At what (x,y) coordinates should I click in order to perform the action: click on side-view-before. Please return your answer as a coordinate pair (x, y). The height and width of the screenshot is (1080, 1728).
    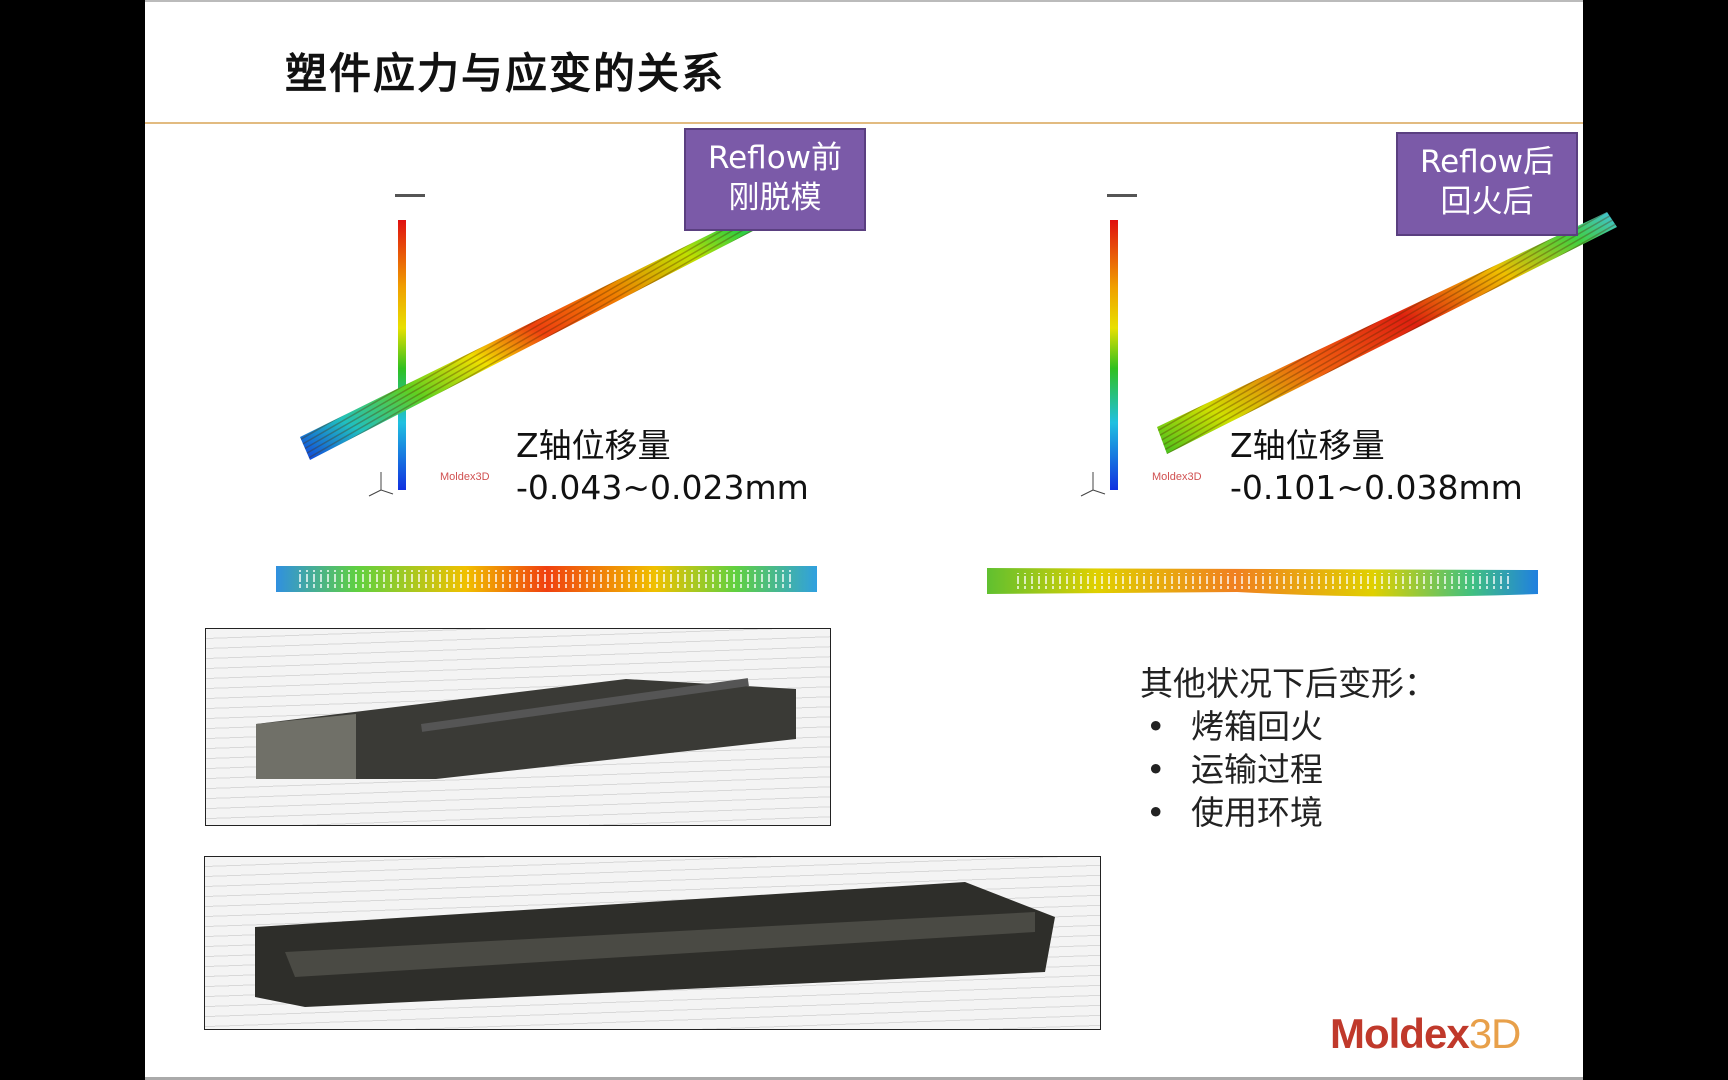
    Looking at the image, I should click on (546, 579).